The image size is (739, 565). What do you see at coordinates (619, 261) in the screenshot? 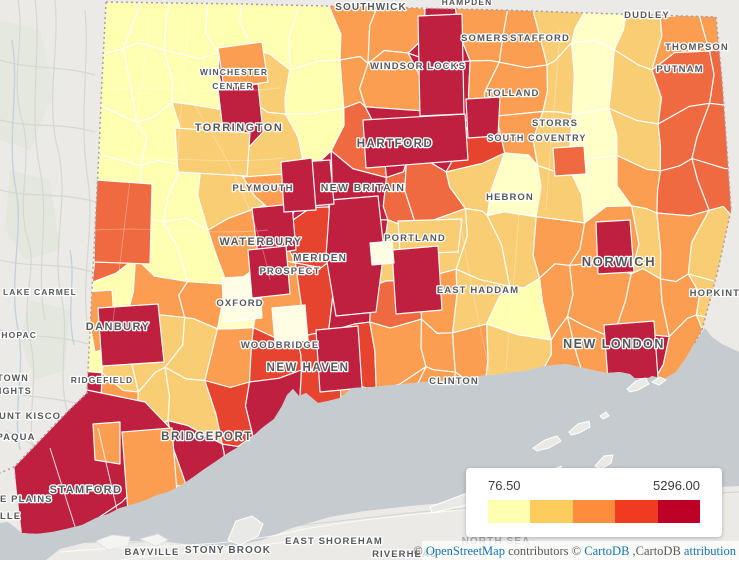
I see `svg-text: NORWICH` at bounding box center [619, 261].